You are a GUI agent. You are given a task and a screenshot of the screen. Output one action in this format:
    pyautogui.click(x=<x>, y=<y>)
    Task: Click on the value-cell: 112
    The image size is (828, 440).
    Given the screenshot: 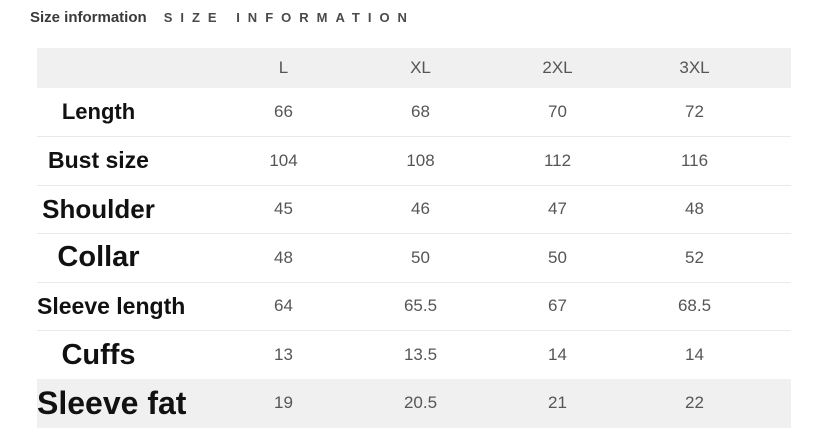 What is the action you would take?
    pyautogui.click(x=557, y=161)
    